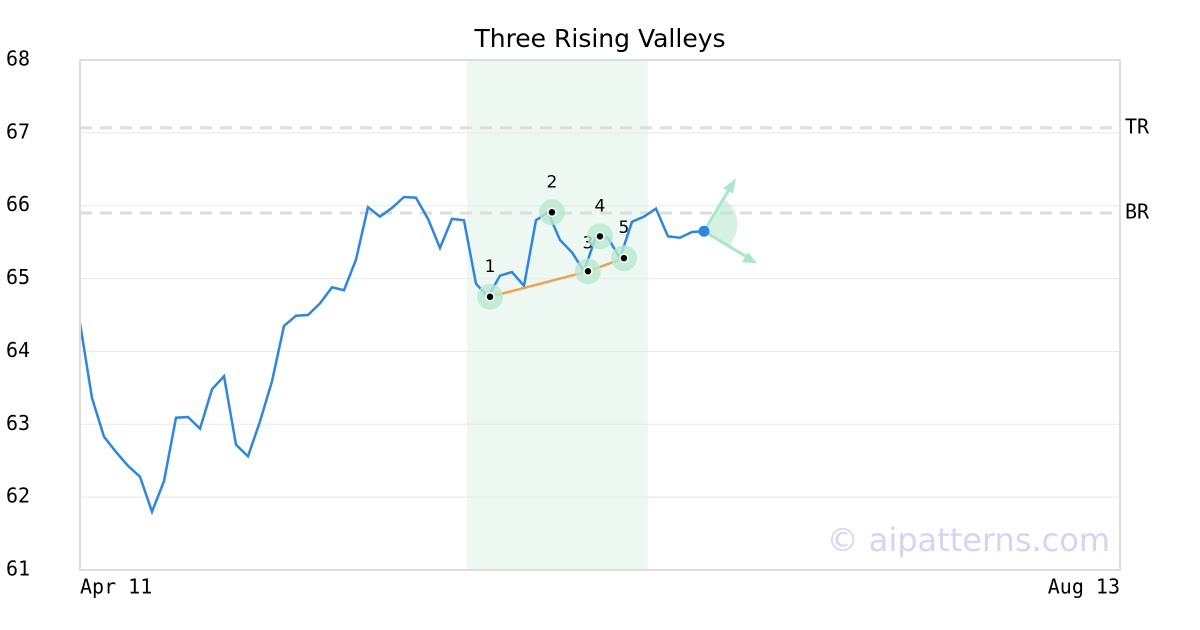 This screenshot has height=630, width=1200. What do you see at coordinates (116, 587) in the screenshot?
I see `x-tick-label: Apr 11` at bounding box center [116, 587].